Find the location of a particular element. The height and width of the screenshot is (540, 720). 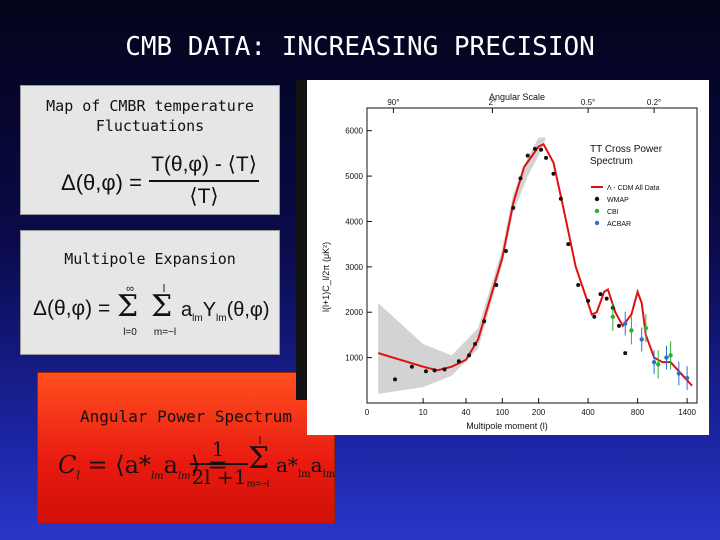

sum-l-bottom: l=0 is located at coordinates (130, 332).